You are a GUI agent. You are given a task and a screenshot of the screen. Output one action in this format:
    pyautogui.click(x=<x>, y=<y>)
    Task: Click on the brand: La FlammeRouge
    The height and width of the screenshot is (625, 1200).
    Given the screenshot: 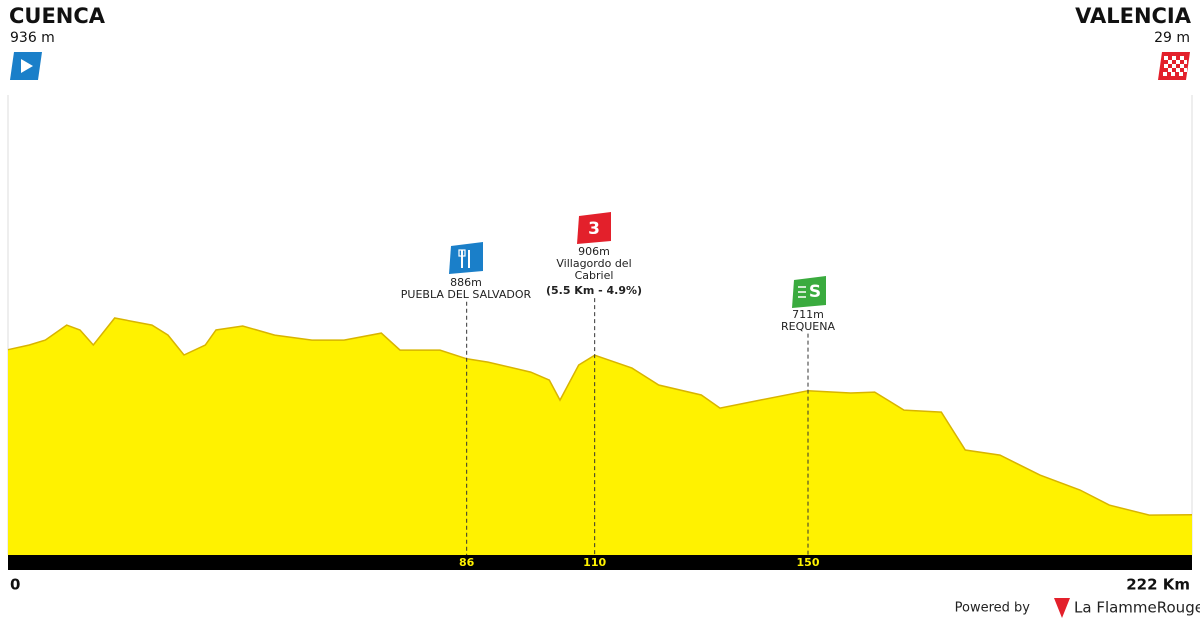 What is the action you would take?
    pyautogui.click(x=1137, y=608)
    